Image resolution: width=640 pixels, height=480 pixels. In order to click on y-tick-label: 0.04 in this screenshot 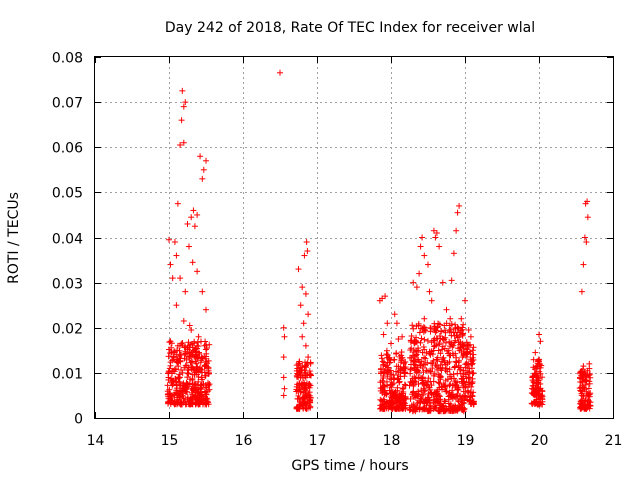, I will do `click(67, 240)`.